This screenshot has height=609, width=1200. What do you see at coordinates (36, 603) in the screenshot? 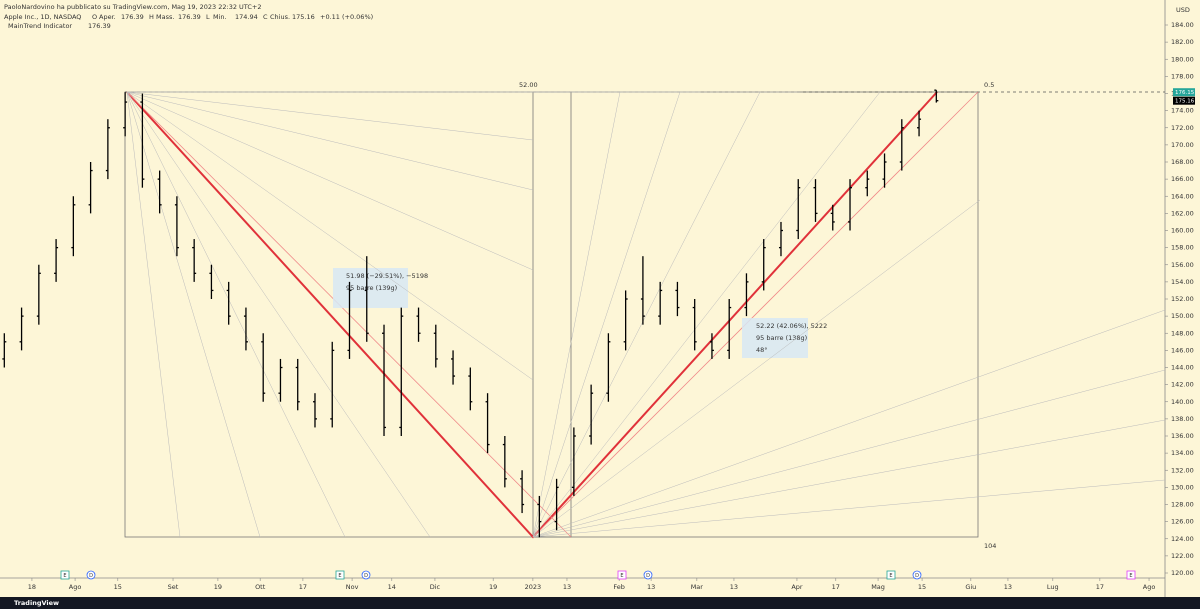
I see `footer: TradingView` at bounding box center [36, 603].